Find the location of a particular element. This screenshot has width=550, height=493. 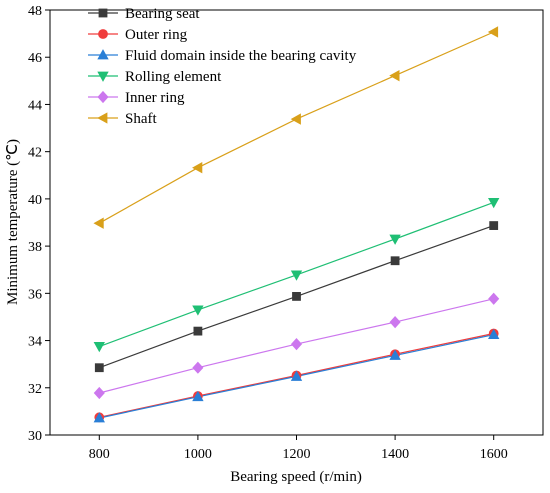

y-tick-label: 40 is located at coordinates (35, 200).